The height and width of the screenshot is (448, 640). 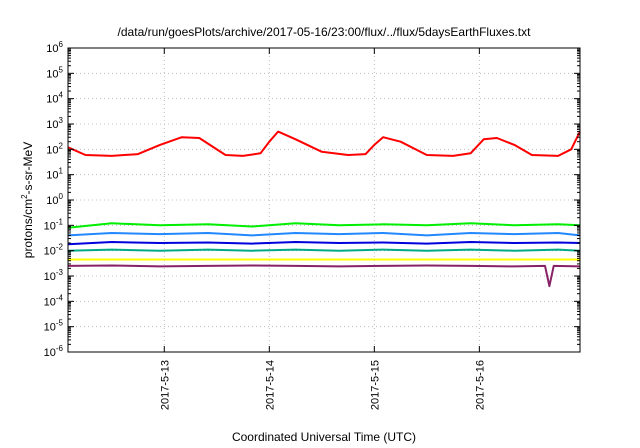 I want to click on x-axis-label: Coordinated Universal Time (UTC), so click(x=324, y=437).